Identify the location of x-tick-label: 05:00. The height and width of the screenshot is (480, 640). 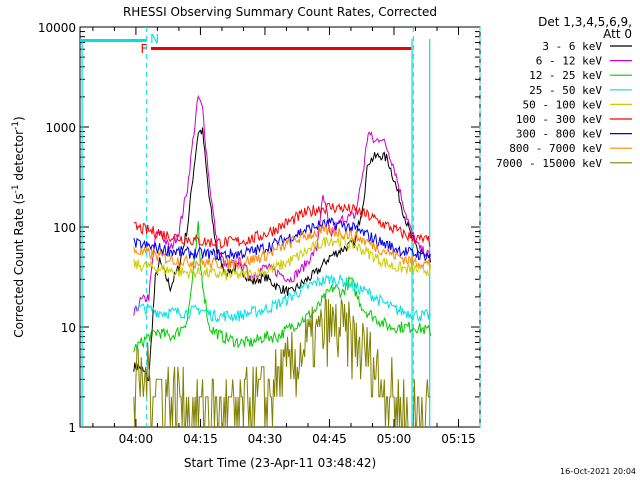
(394, 439).